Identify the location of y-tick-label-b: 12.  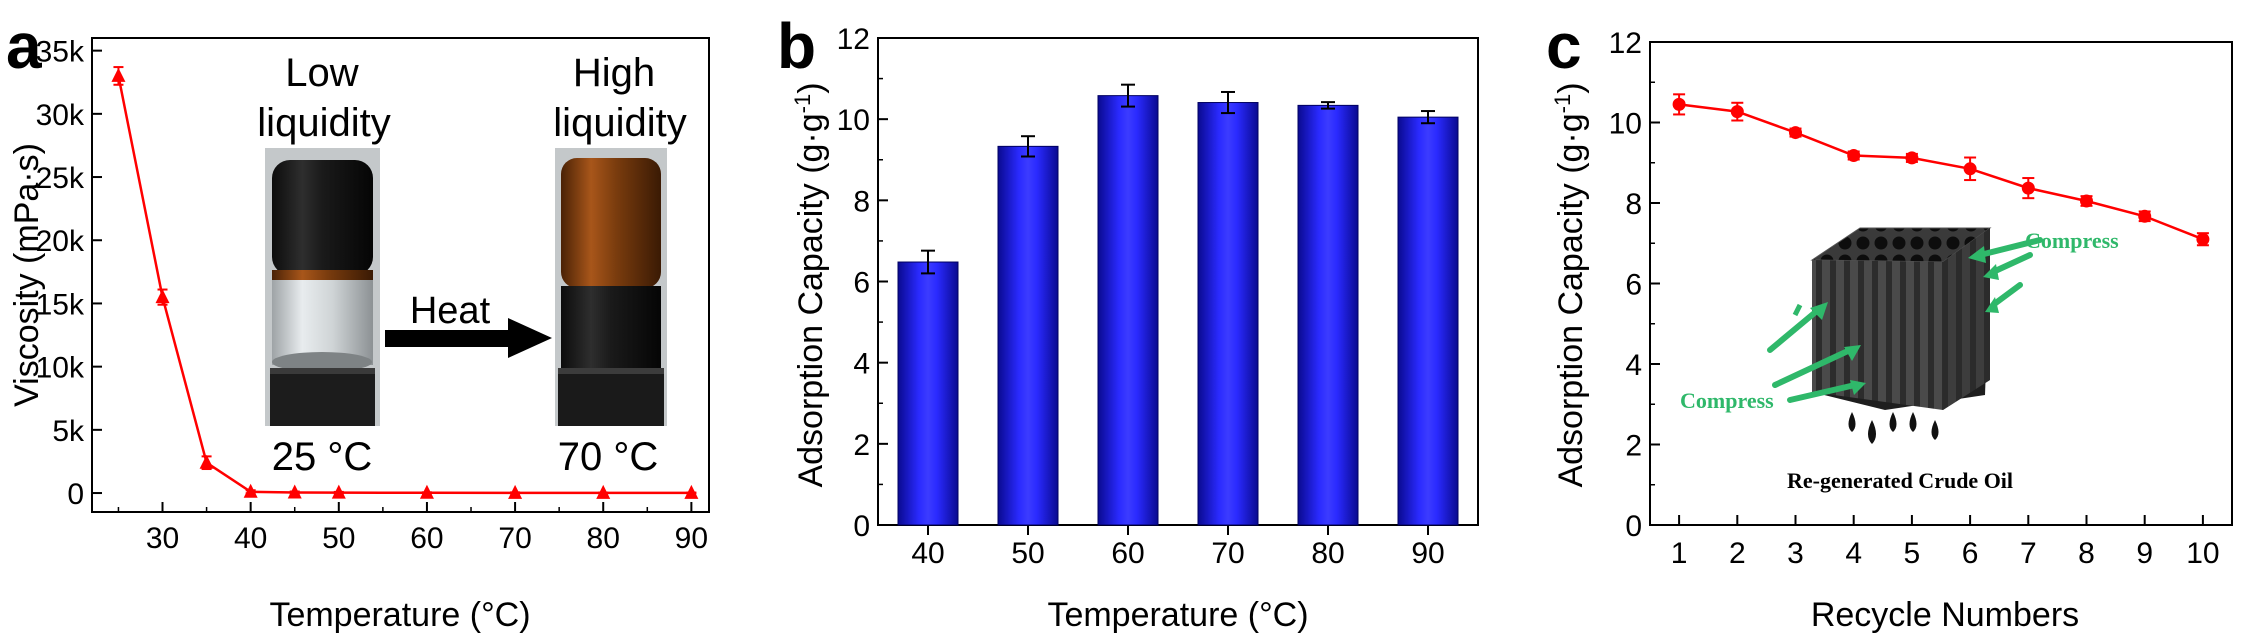
(853, 39).